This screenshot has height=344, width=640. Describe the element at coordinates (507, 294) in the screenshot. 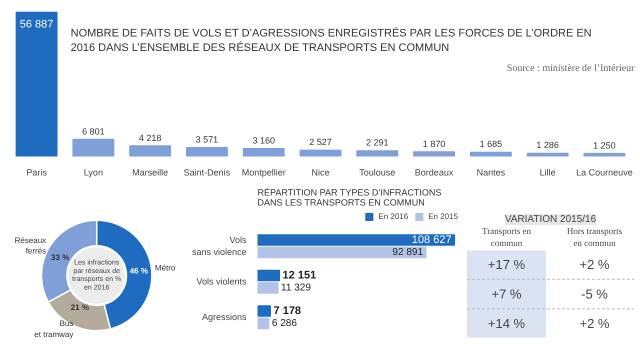

I see `text: +7 %` at that location.